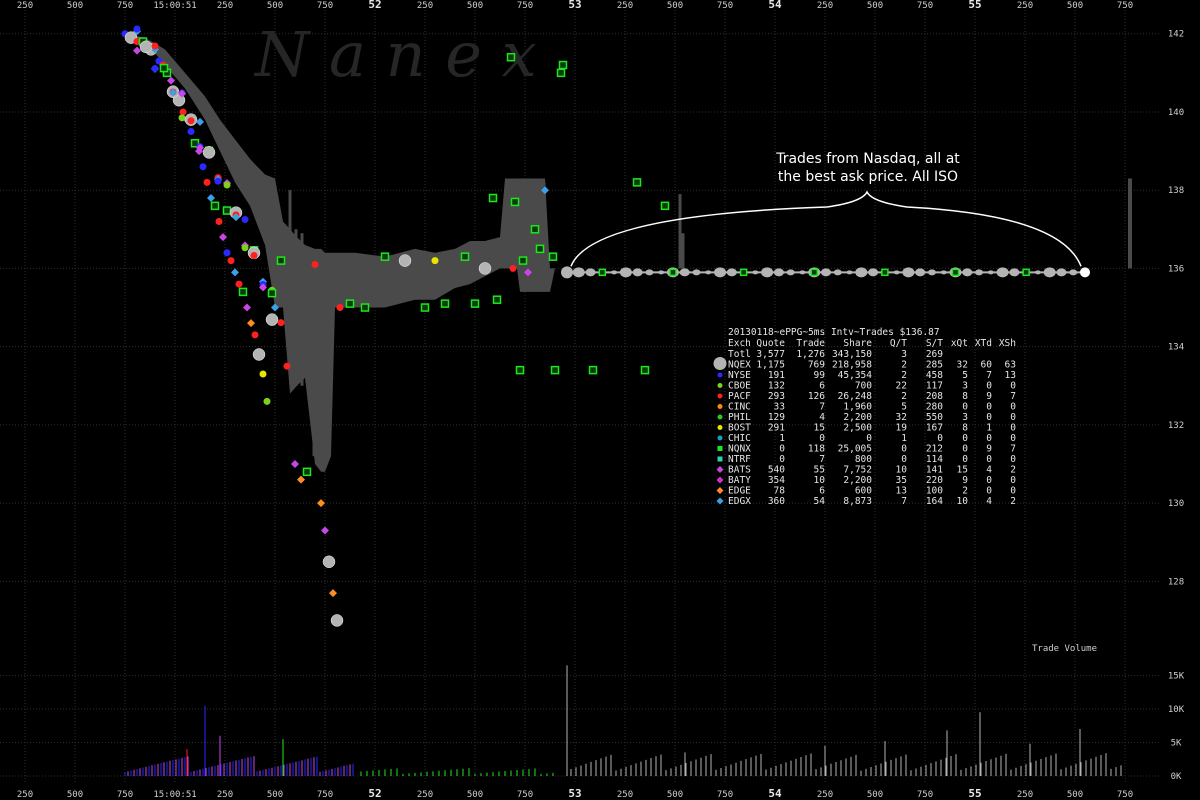  I want to click on table-cell: 208, so click(934, 396).